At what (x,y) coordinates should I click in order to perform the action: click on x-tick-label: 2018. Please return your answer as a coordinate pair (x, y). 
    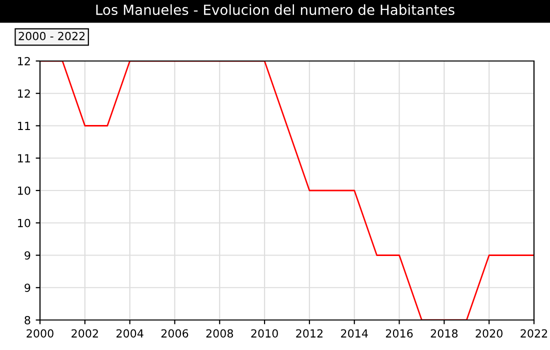
    Looking at the image, I should click on (444, 333).